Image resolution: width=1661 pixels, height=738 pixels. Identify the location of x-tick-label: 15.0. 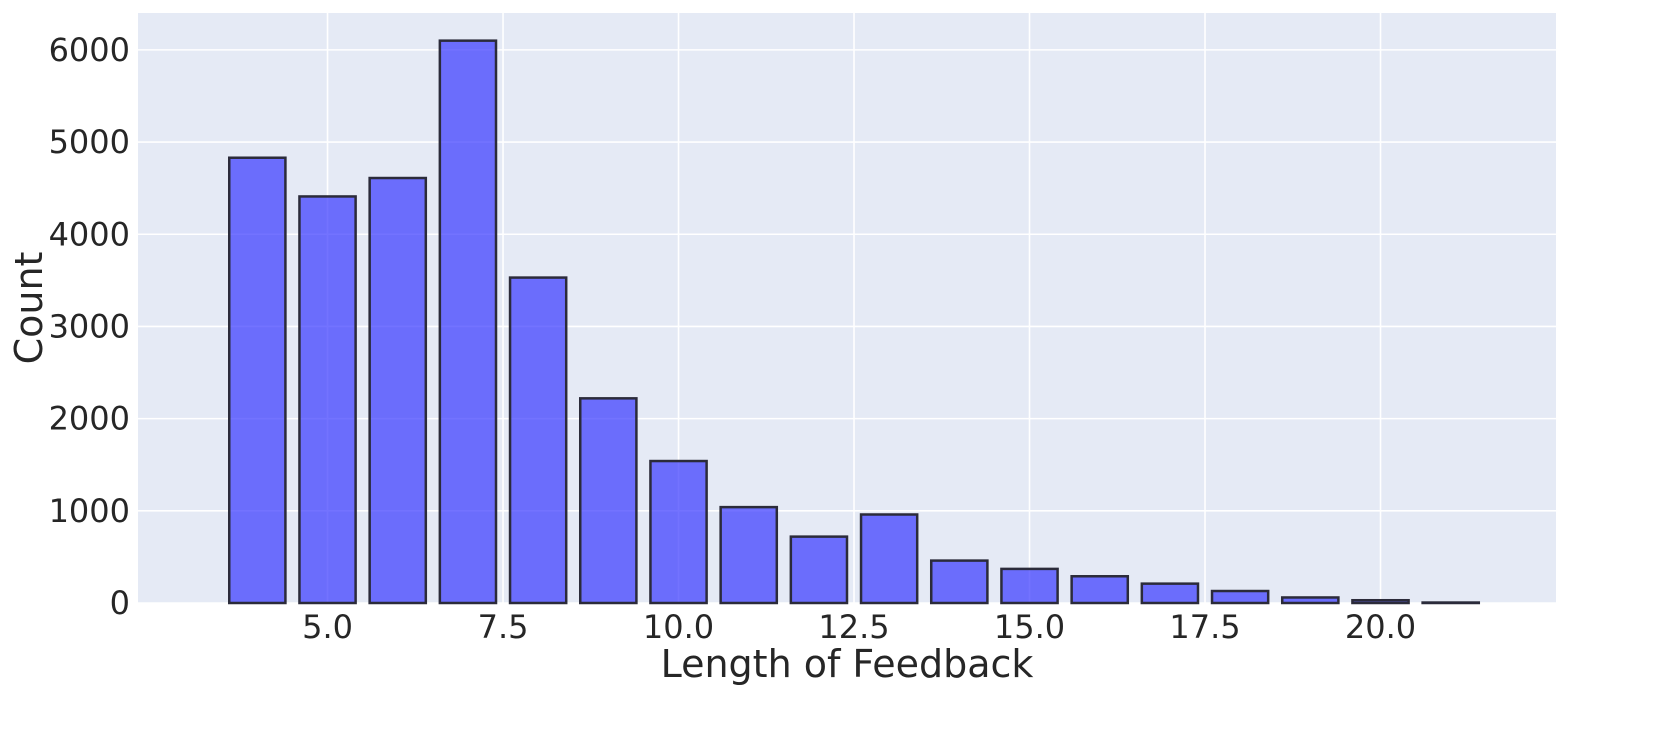
(1029, 627).